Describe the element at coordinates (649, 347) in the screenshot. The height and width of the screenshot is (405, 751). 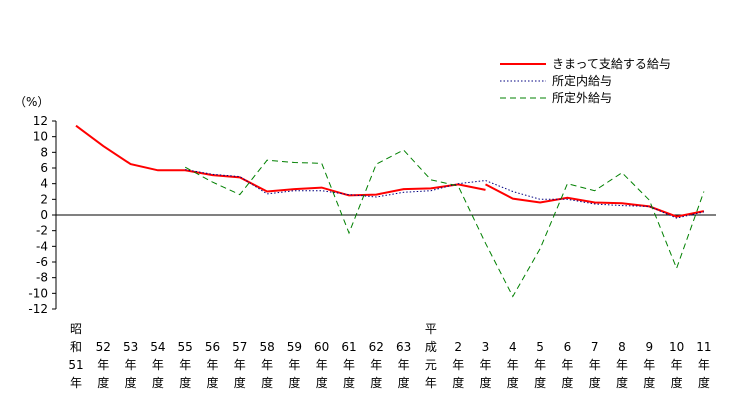
I see `x-tick-label: 9` at that location.